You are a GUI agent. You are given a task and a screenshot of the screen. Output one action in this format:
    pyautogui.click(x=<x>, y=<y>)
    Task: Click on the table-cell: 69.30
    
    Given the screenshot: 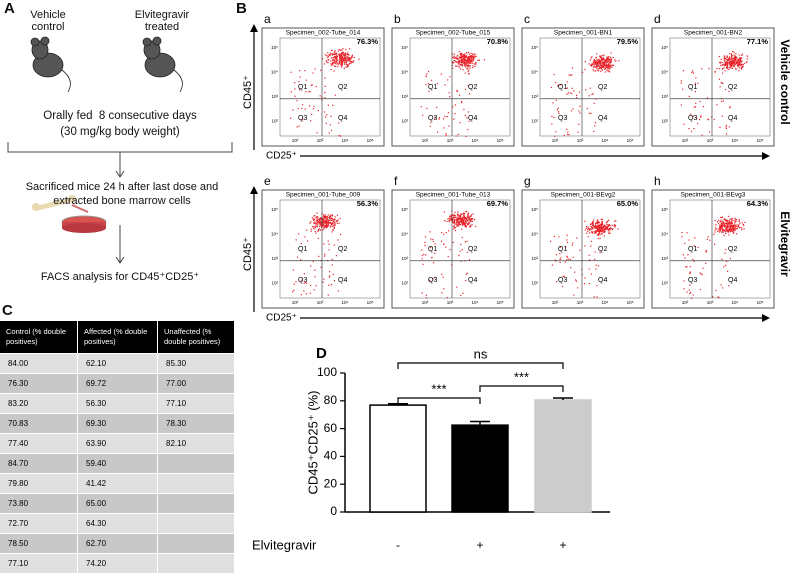 What is the action you would take?
    pyautogui.click(x=118, y=424)
    